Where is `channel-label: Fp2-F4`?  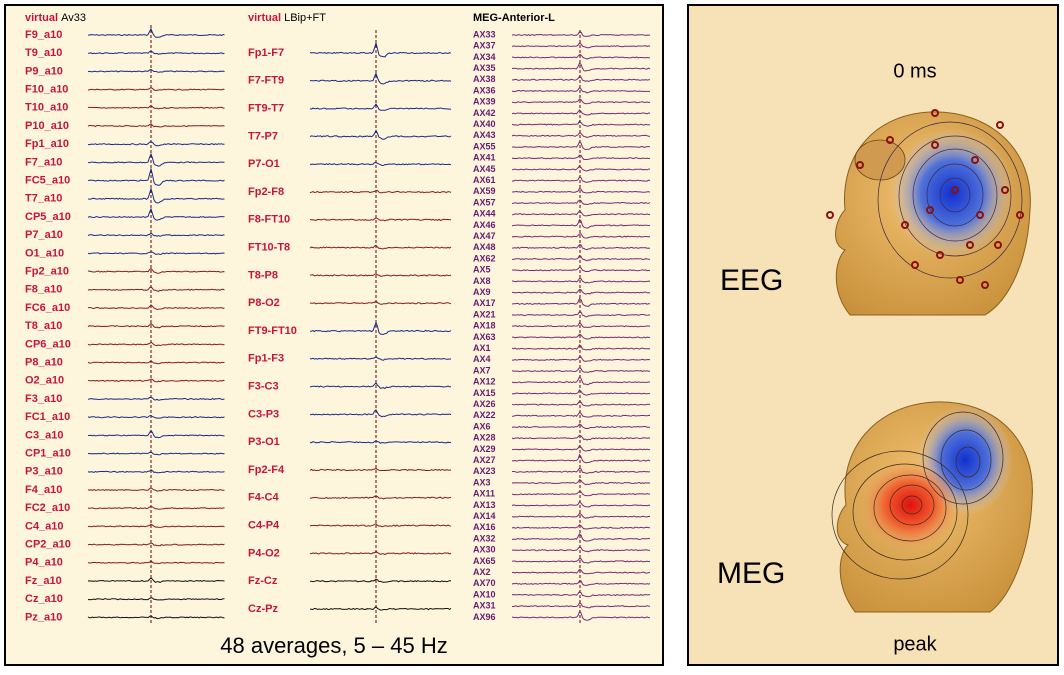 channel-label: Fp2-F4 is located at coordinates (266, 470).